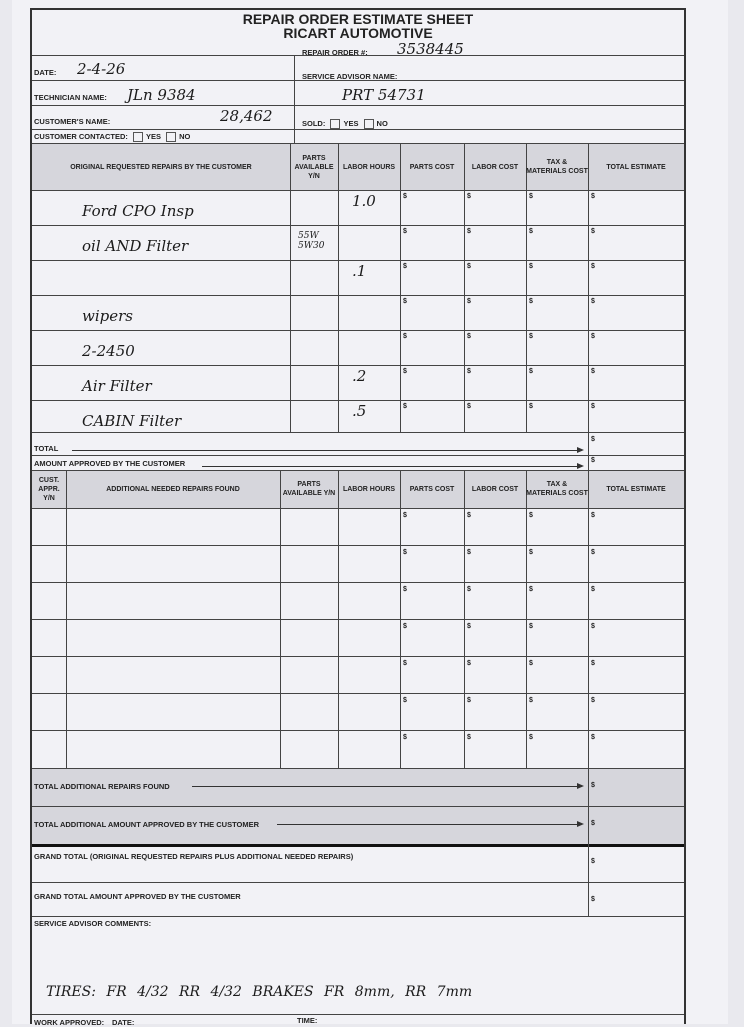 This screenshot has width=744, height=1027. What do you see at coordinates (359, 376) in the screenshot?
I see `labor-hours-value: .2` at bounding box center [359, 376].